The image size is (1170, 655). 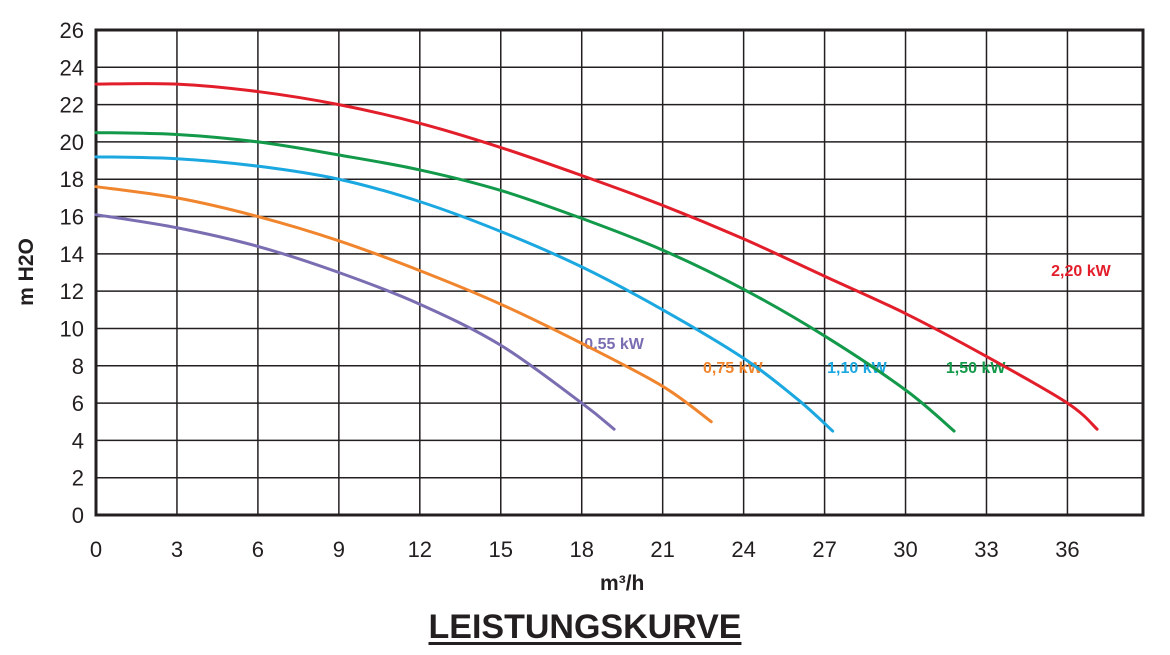 What do you see at coordinates (501, 549) in the screenshot?
I see `x-tick-label: 15` at bounding box center [501, 549].